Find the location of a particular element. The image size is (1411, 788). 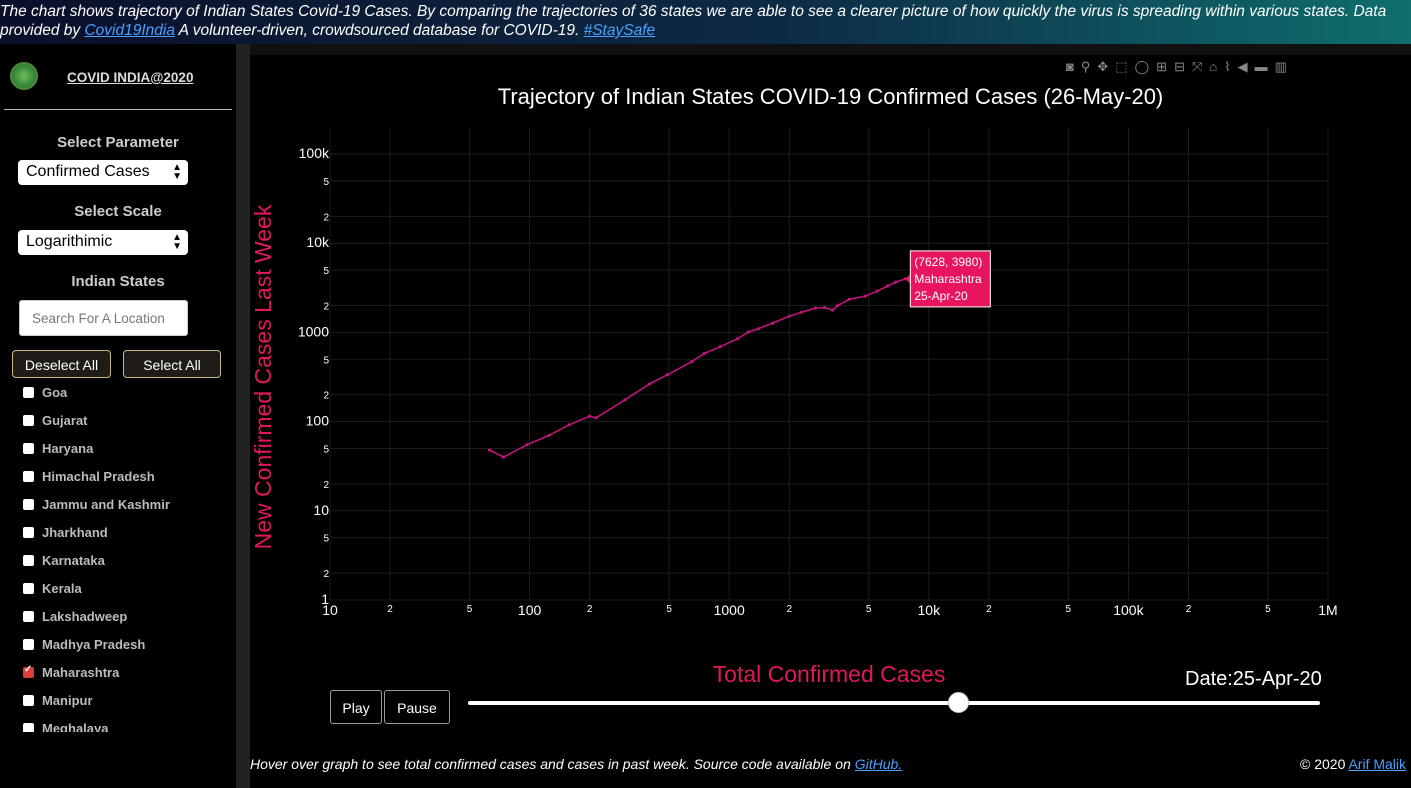

x-tick-label: 5 is located at coordinates (869, 609).